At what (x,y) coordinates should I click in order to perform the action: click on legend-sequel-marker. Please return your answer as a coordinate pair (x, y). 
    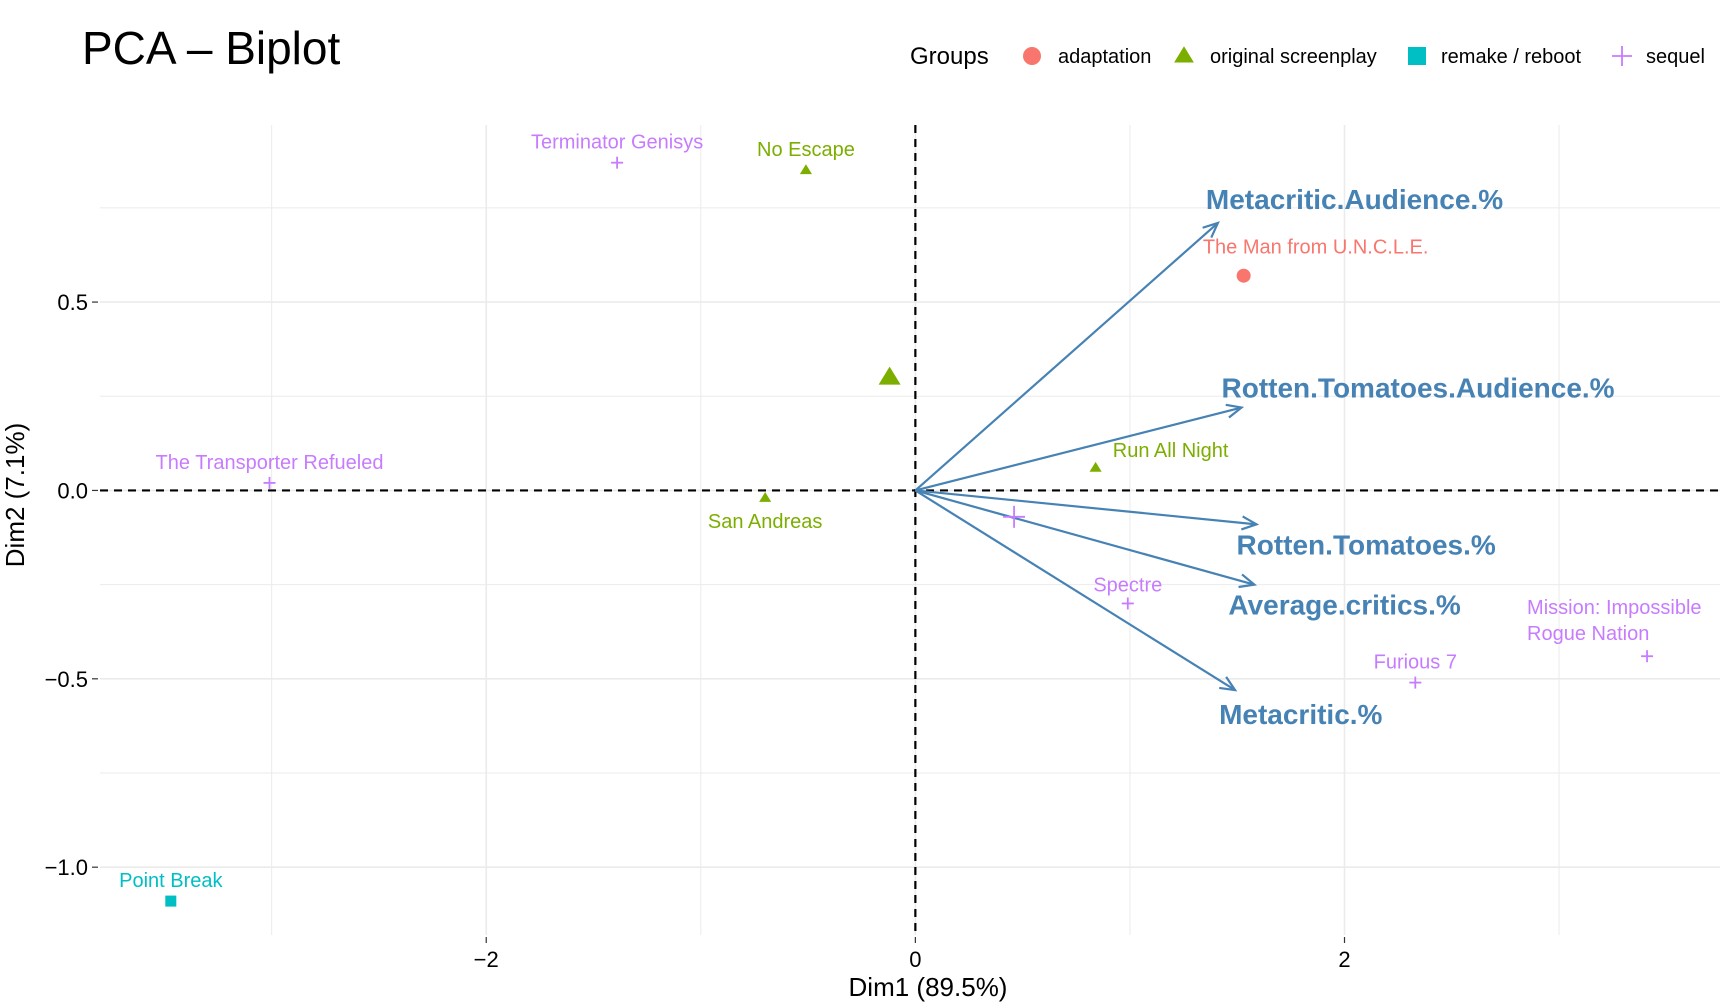
    Looking at the image, I should click on (1622, 56).